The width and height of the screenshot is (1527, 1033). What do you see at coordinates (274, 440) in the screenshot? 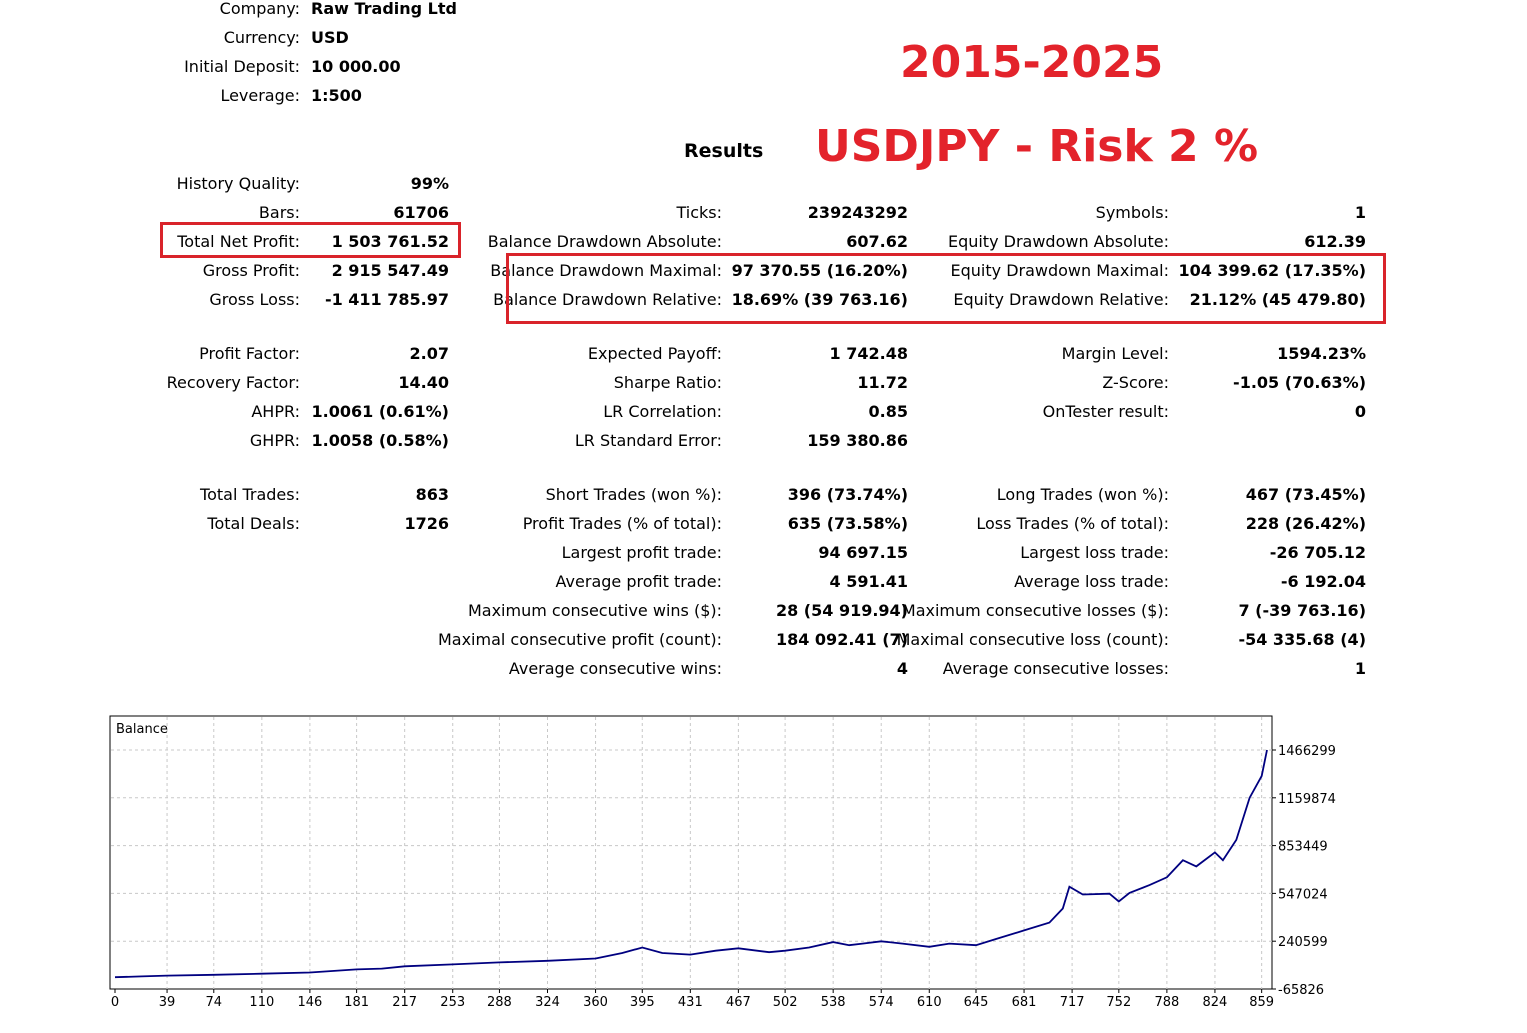
I see `col1-label: GHPR:` at bounding box center [274, 440].